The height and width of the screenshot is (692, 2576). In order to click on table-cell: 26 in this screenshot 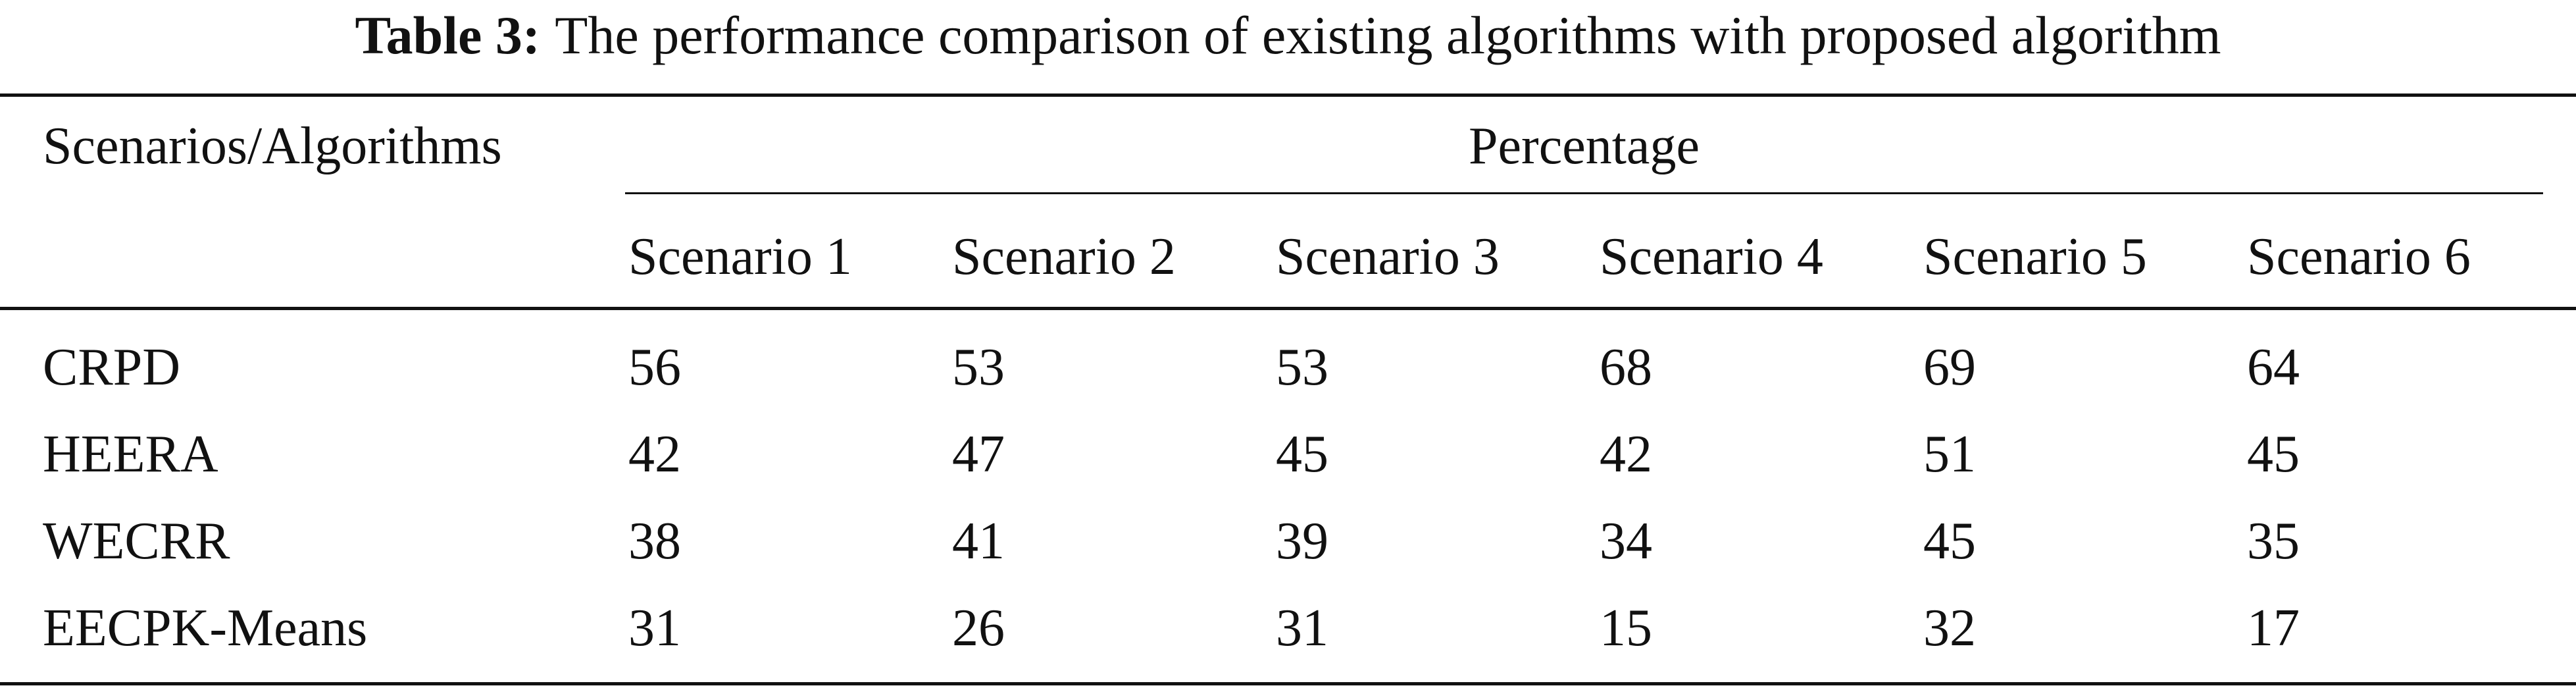, I will do `click(979, 628)`.